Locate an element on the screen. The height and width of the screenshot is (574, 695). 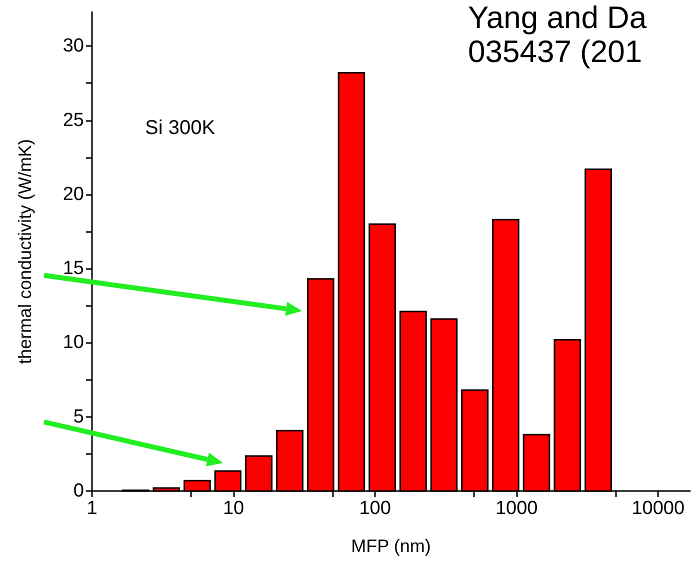
y-tick-label: 10 is located at coordinates (73, 343).